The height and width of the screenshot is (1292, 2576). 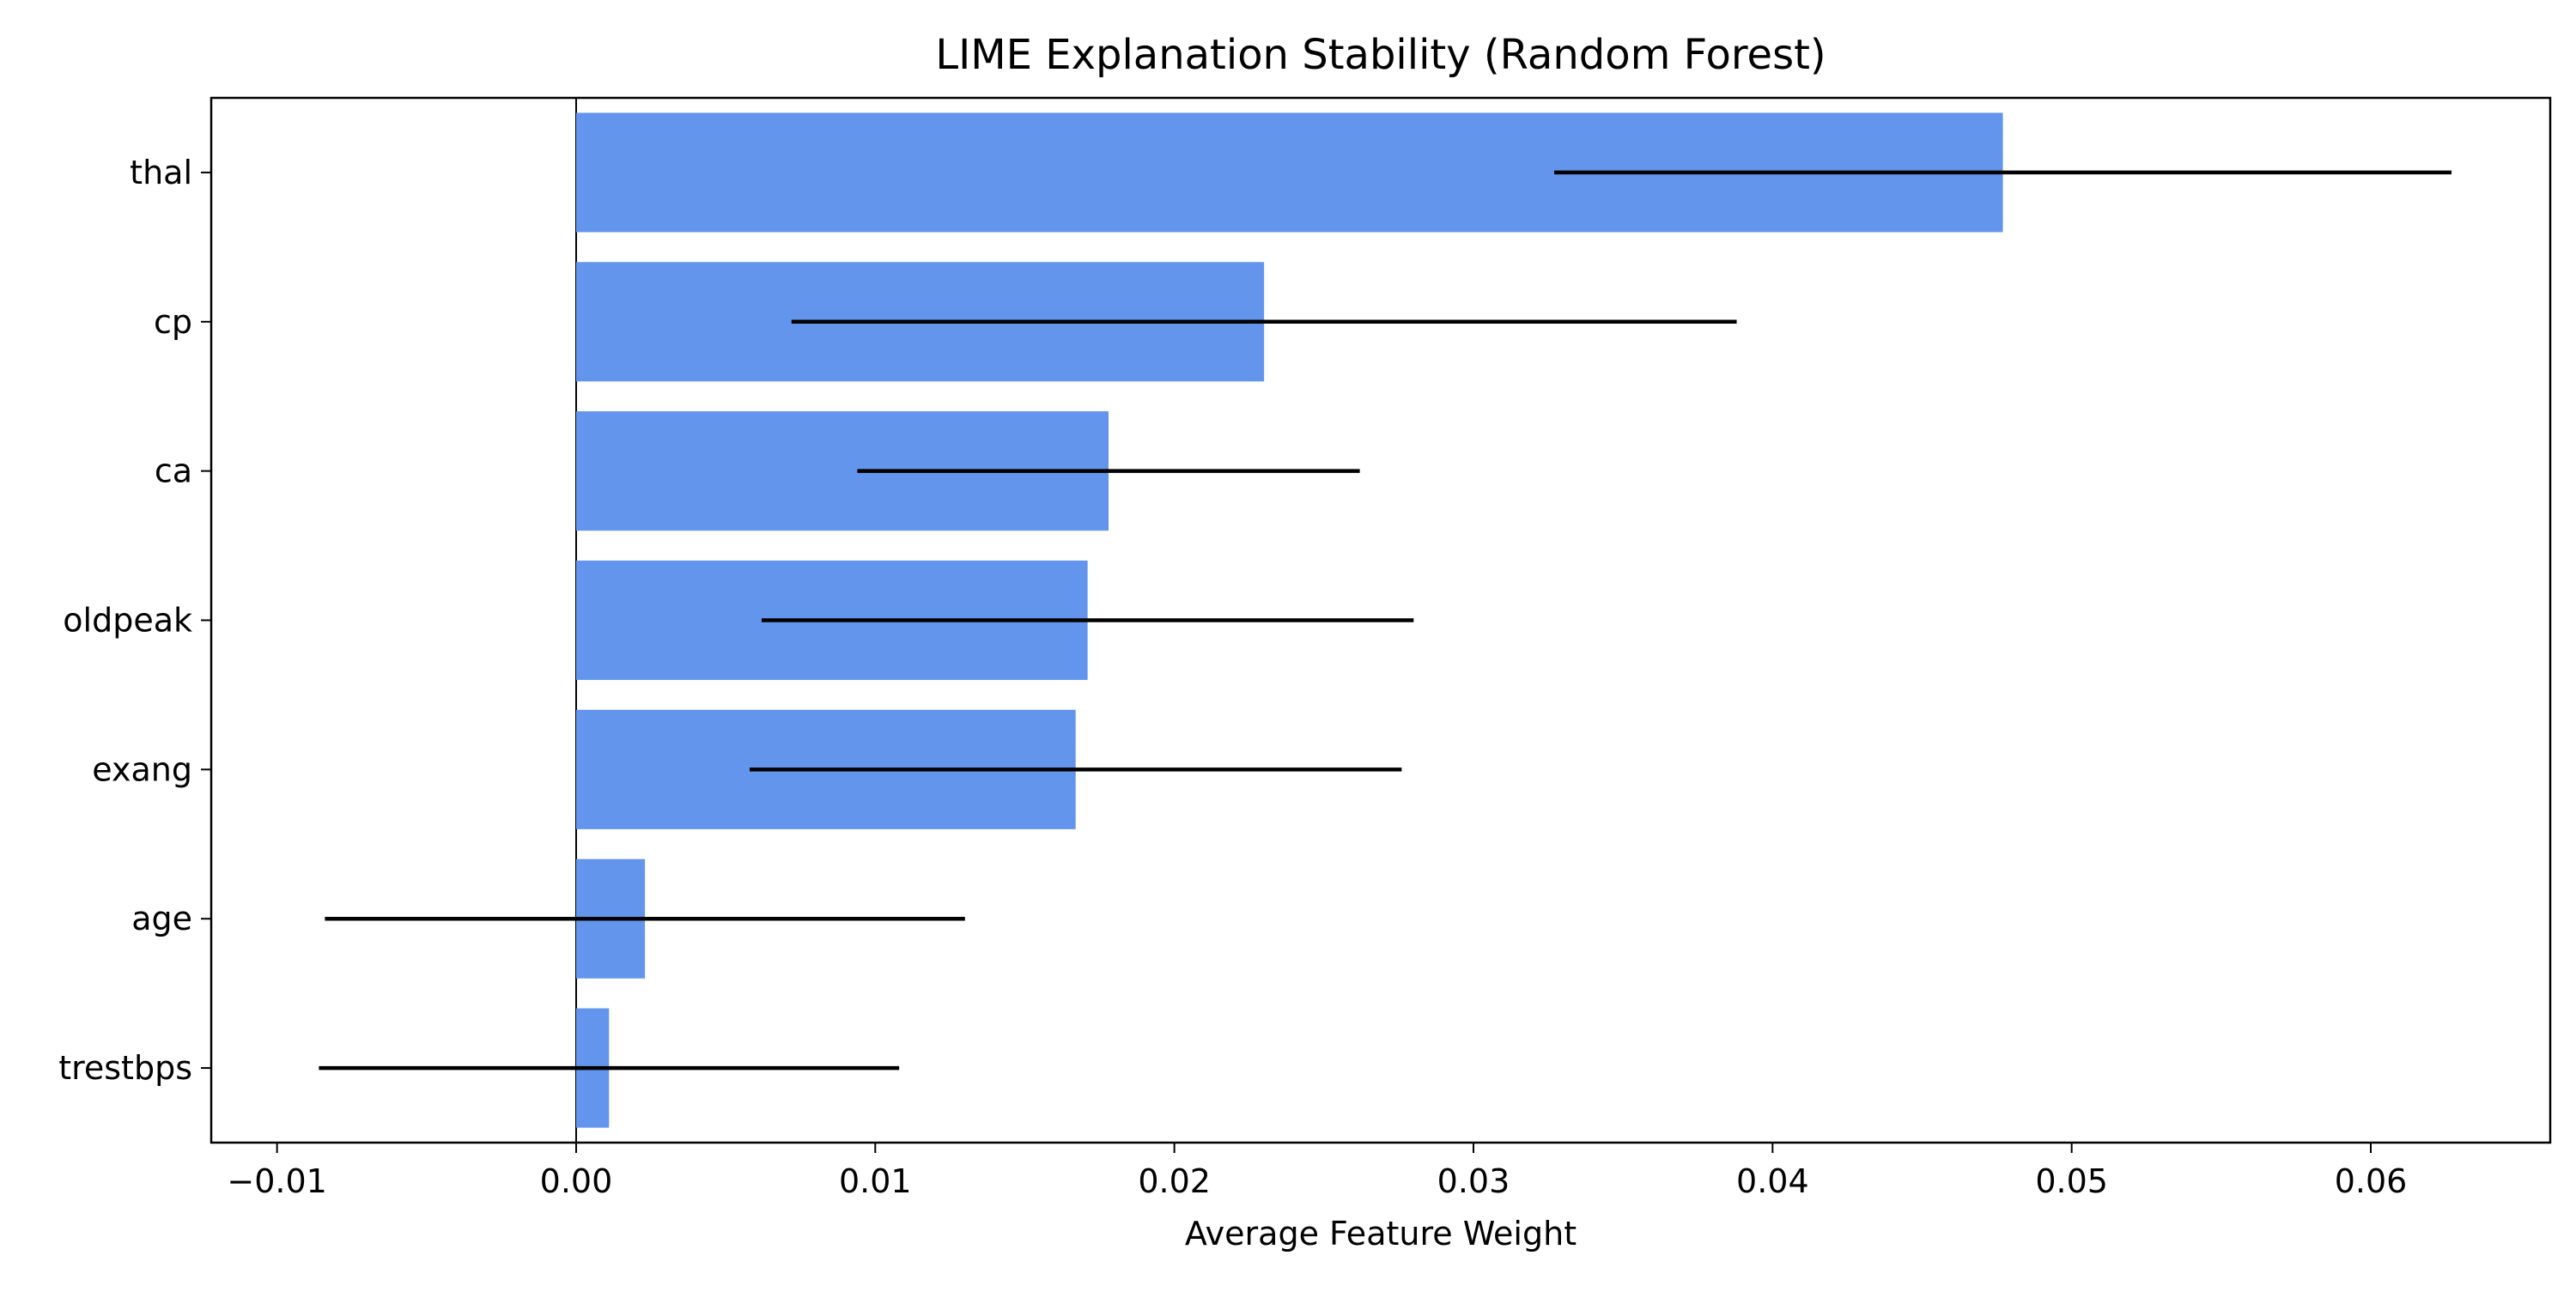 What do you see at coordinates (2071, 1181) in the screenshot?
I see `x-tick-label-6: 0.05` at bounding box center [2071, 1181].